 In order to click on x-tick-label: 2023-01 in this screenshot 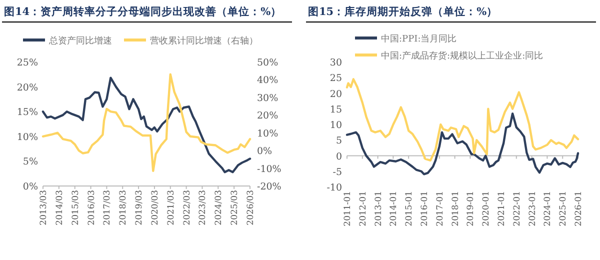, I will do `click(533, 208)`.